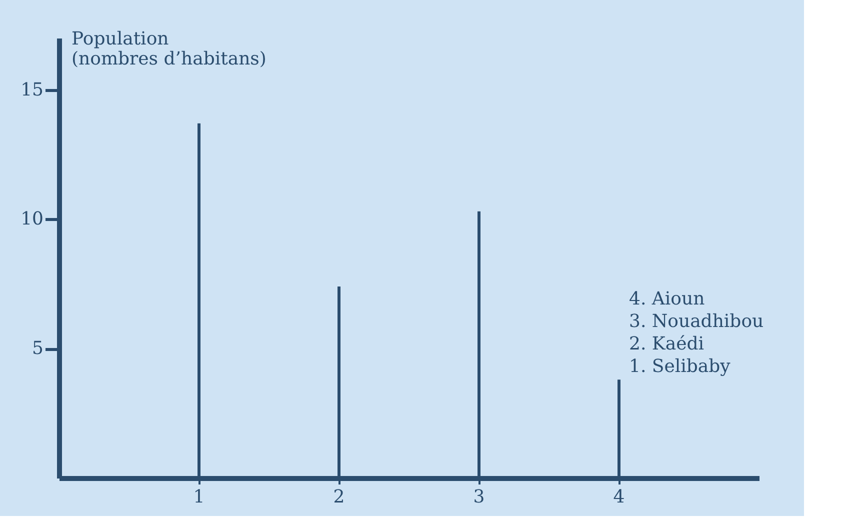 This screenshot has width=852, height=524. I want to click on x-tick-label: 2, so click(339, 497).